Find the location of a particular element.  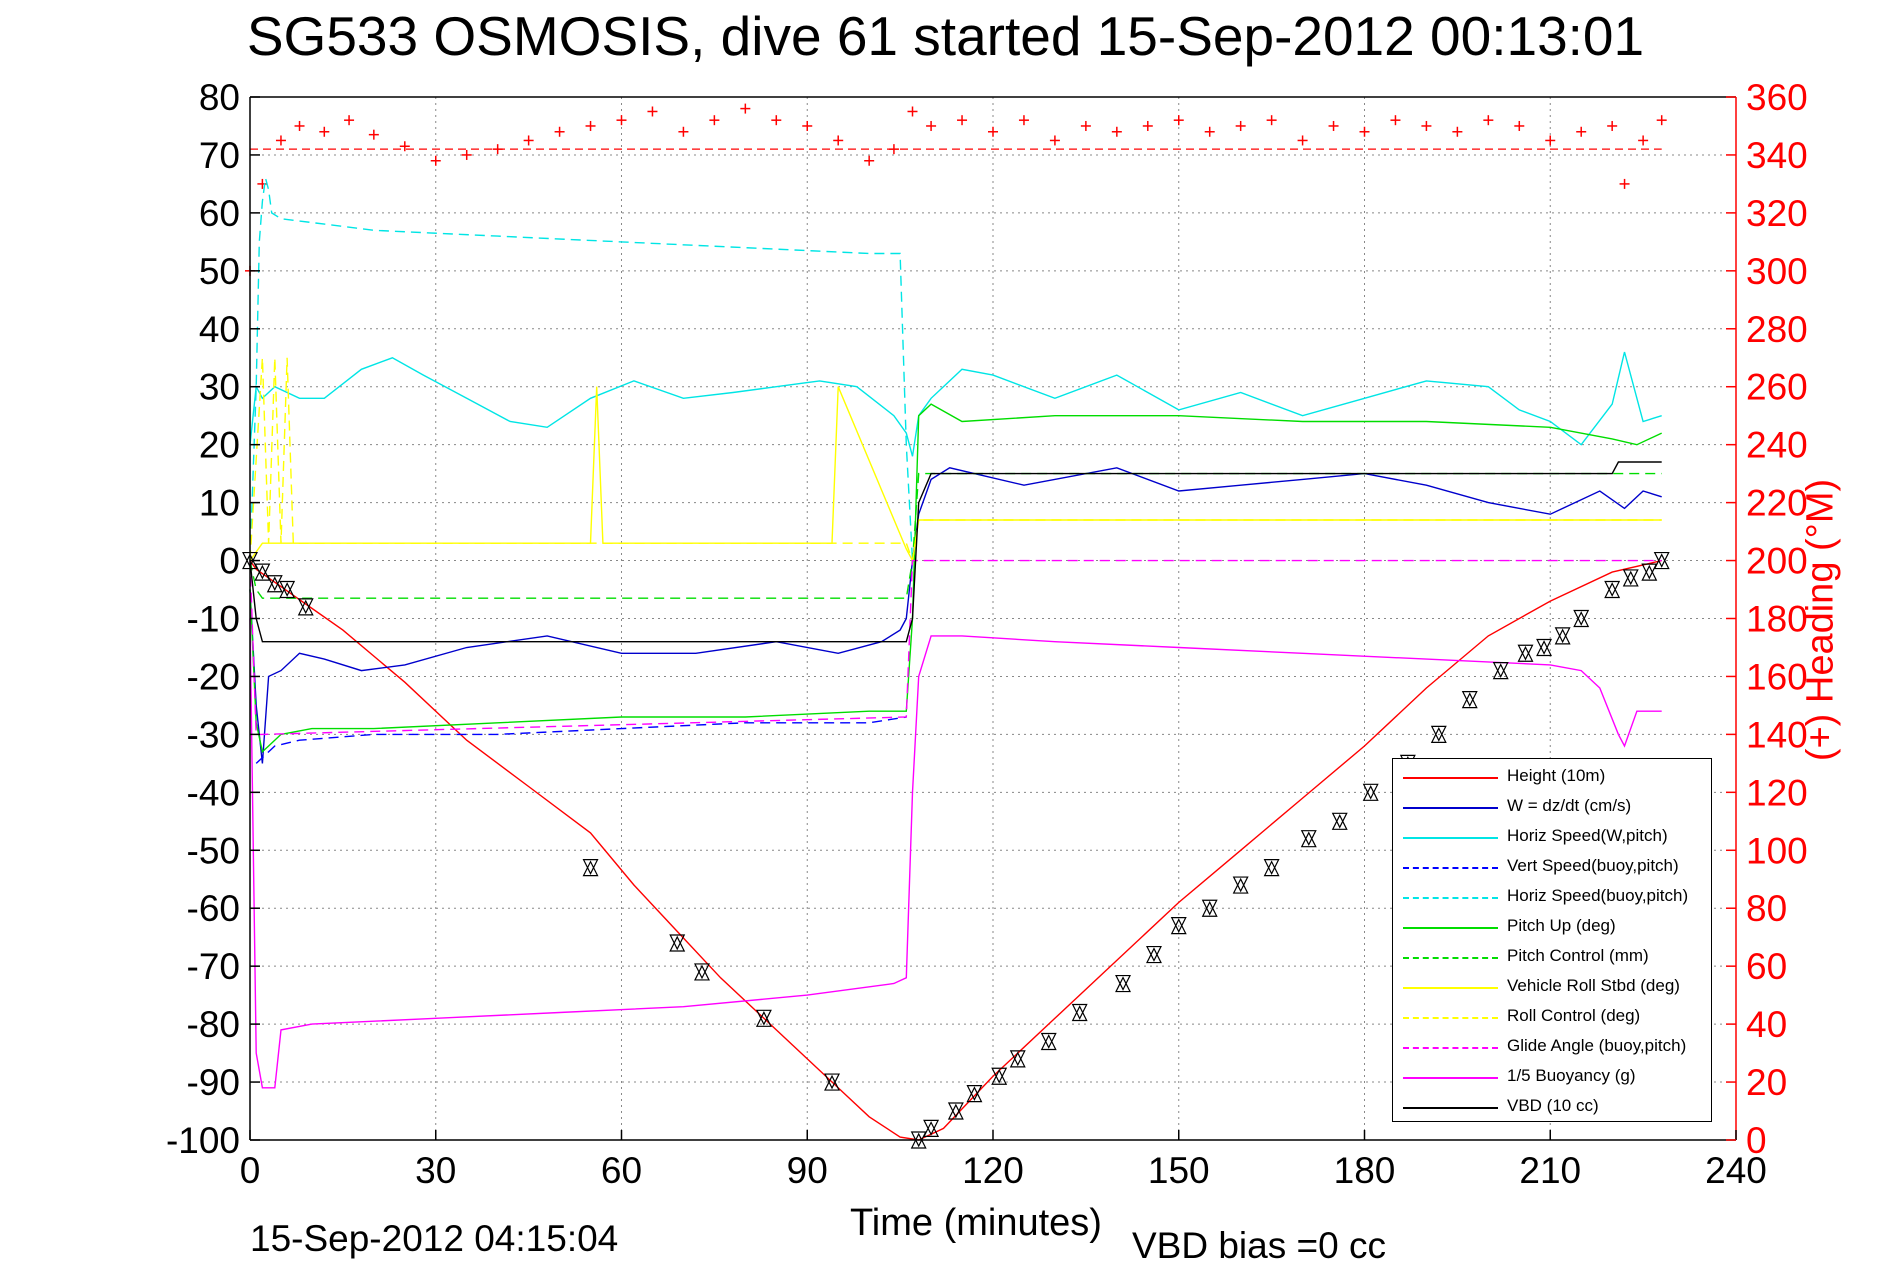

y-tick-label: -70 is located at coordinates (213, 966).